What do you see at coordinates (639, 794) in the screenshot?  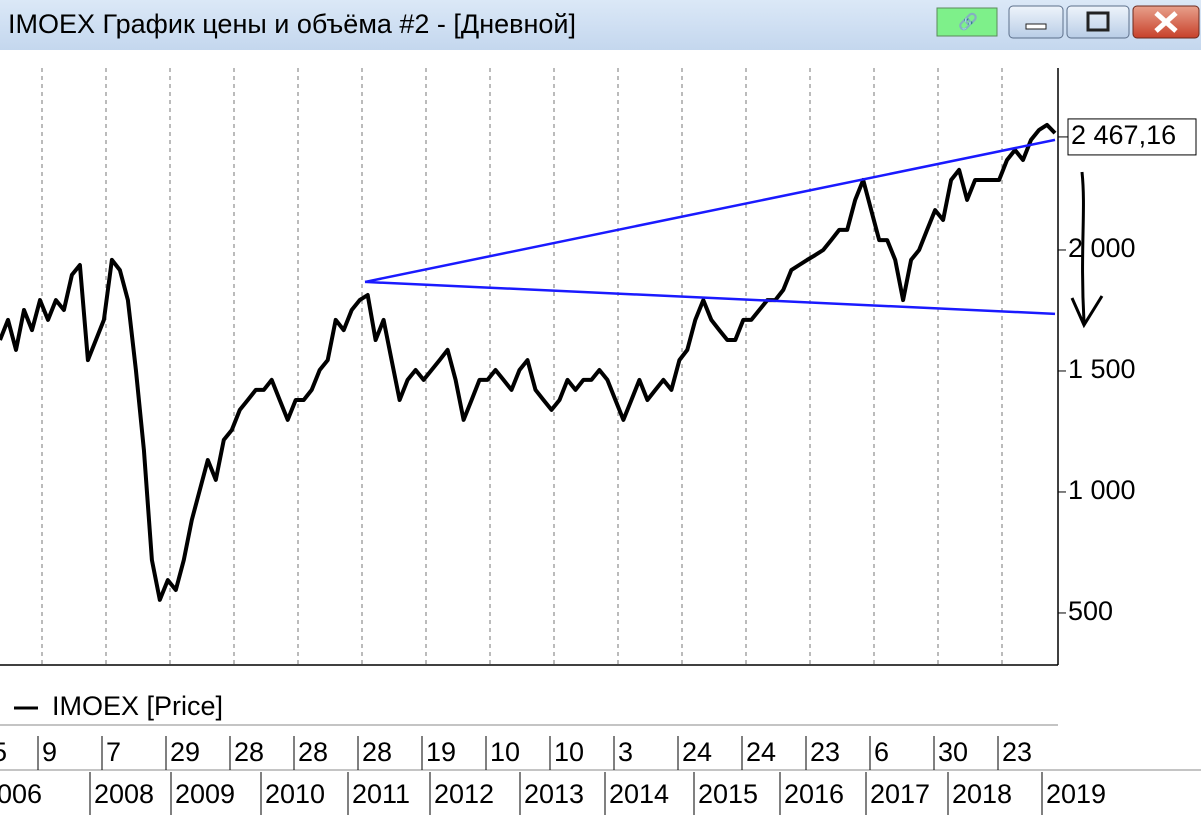 I see `x-year-label: 2014` at bounding box center [639, 794].